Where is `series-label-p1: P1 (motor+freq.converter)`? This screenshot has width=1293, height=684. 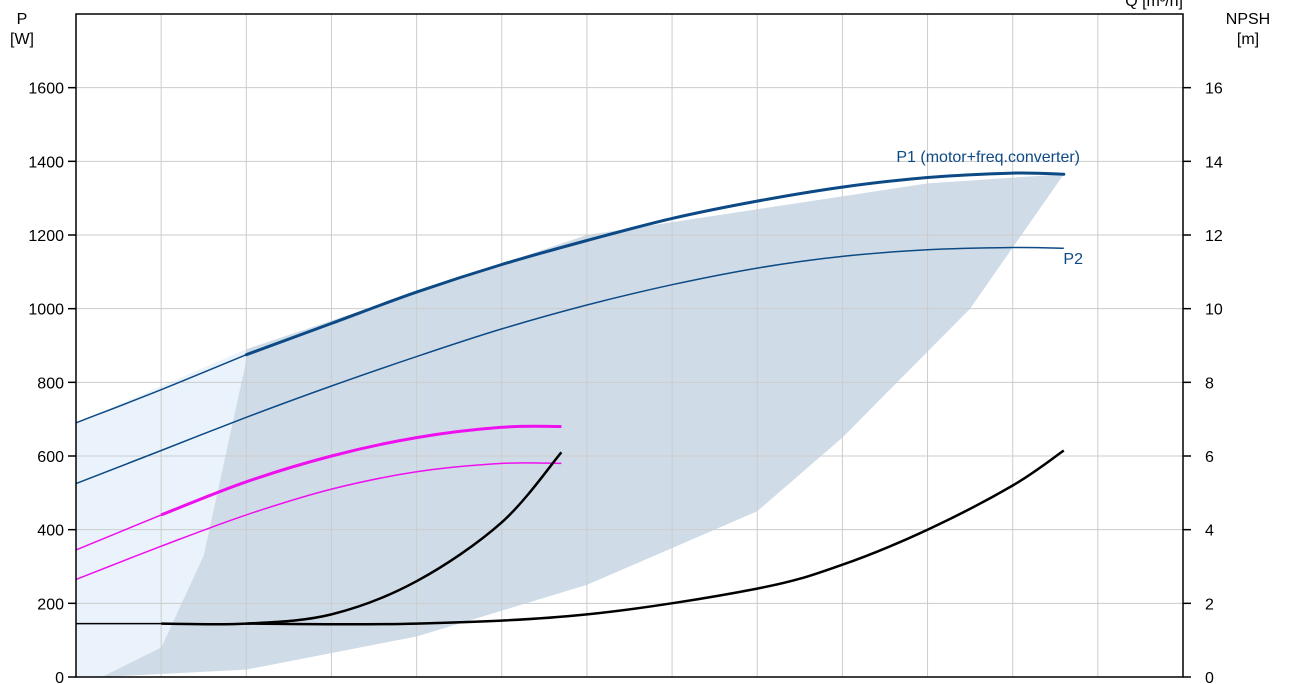 series-label-p1: P1 (motor+freq.converter) is located at coordinates (988, 157).